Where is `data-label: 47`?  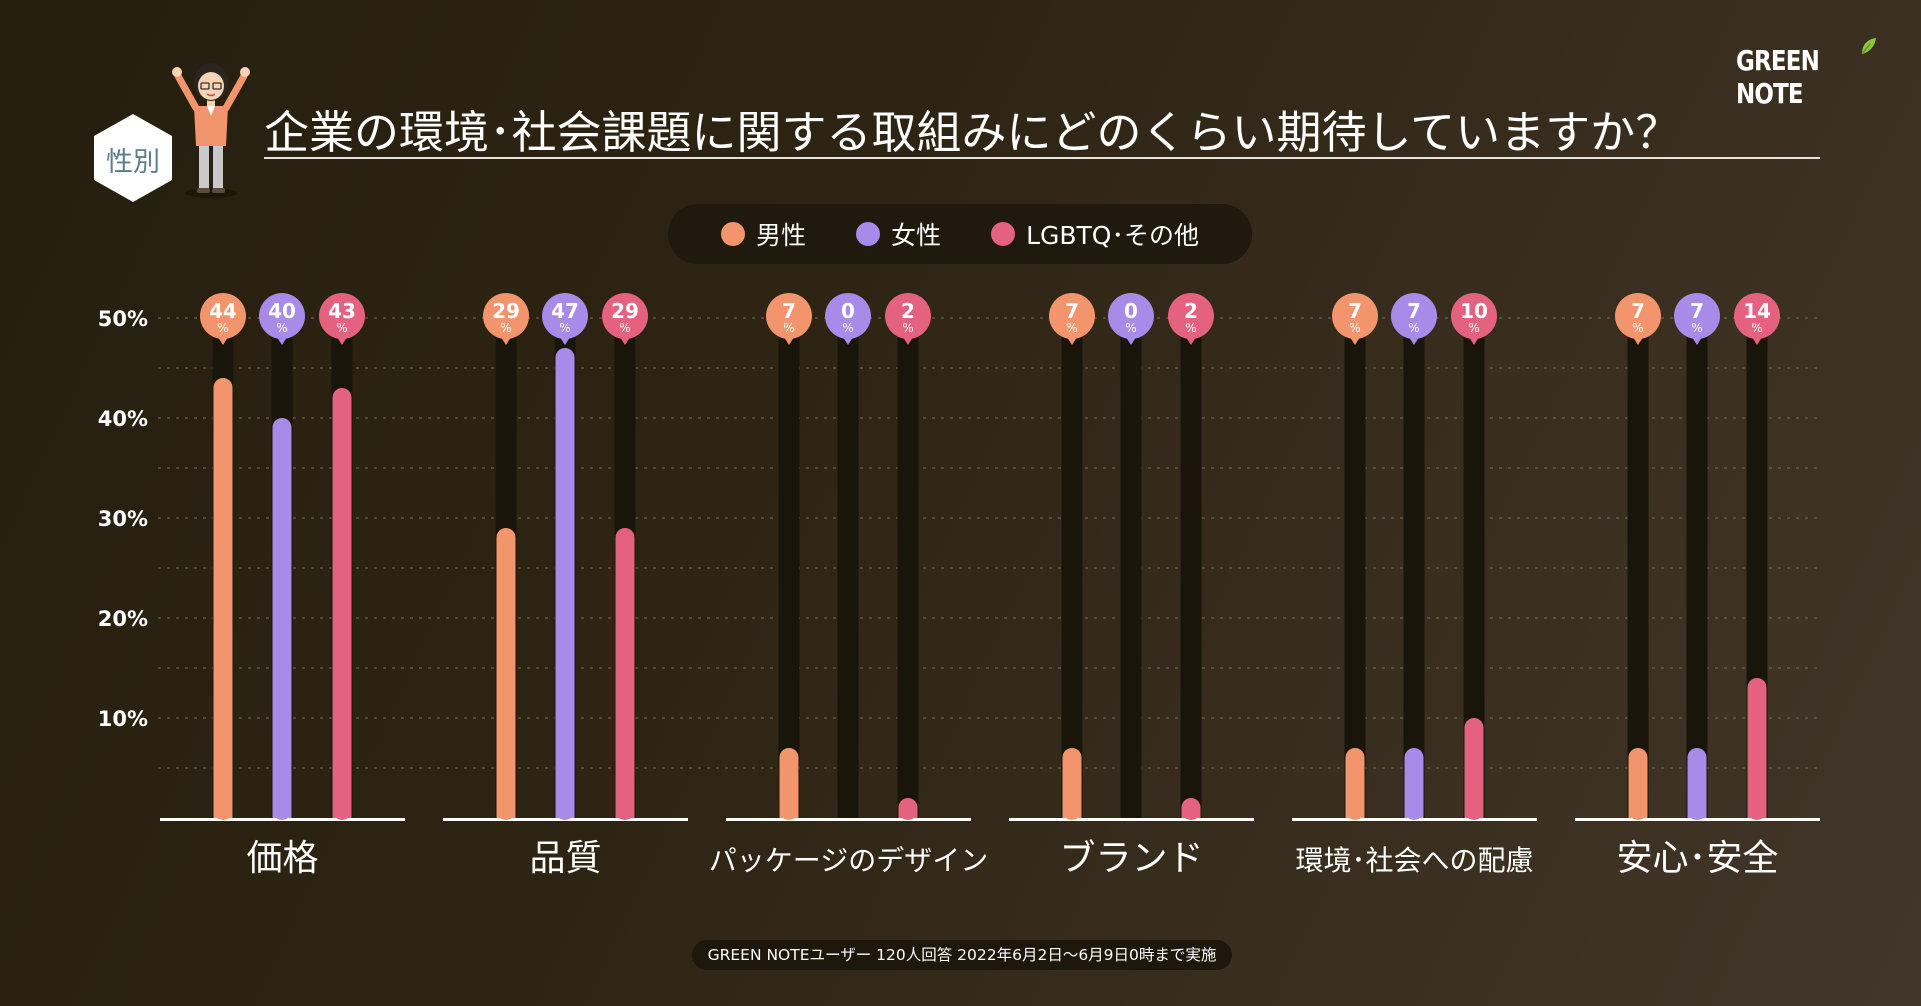
data-label: 47 is located at coordinates (565, 311).